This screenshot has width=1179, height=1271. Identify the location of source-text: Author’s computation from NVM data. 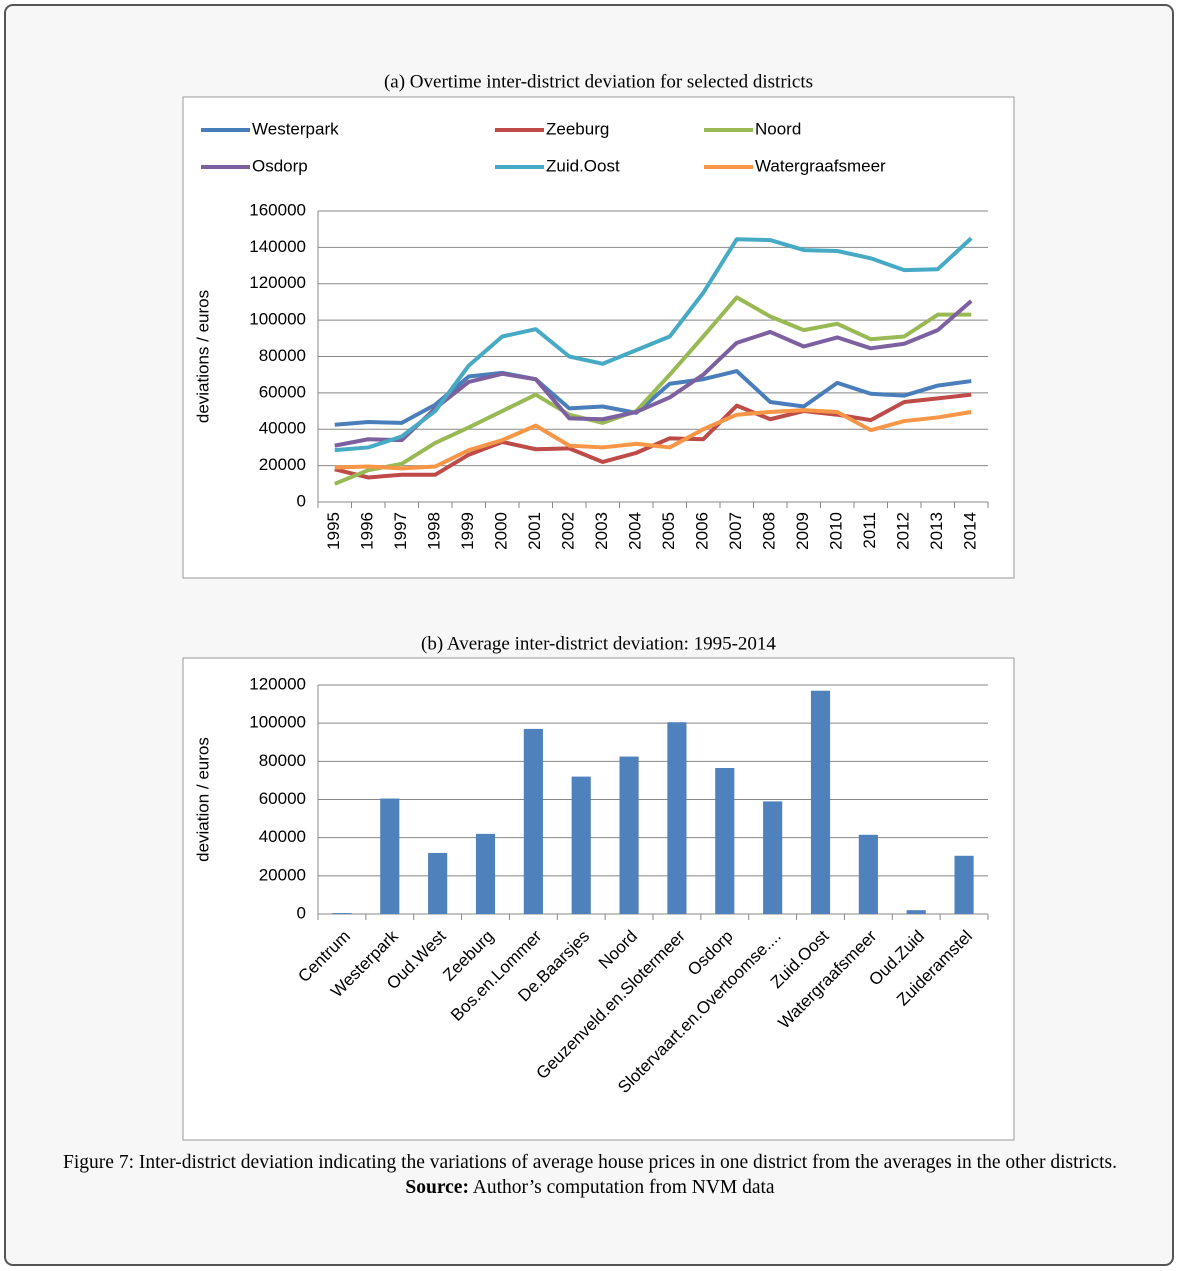
(623, 1187).